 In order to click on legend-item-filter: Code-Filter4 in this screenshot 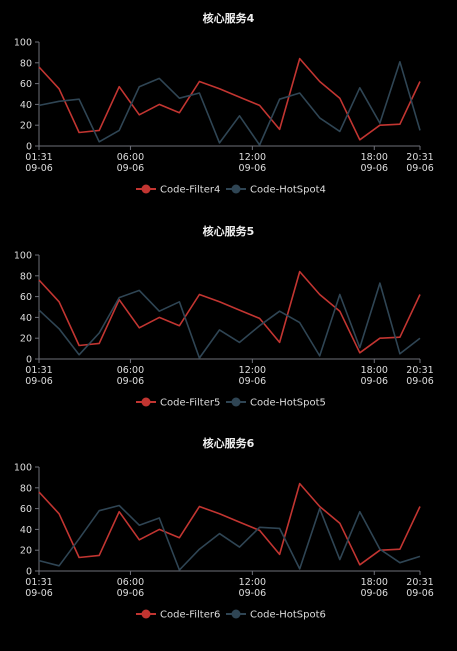, I will do `click(178, 190)`.